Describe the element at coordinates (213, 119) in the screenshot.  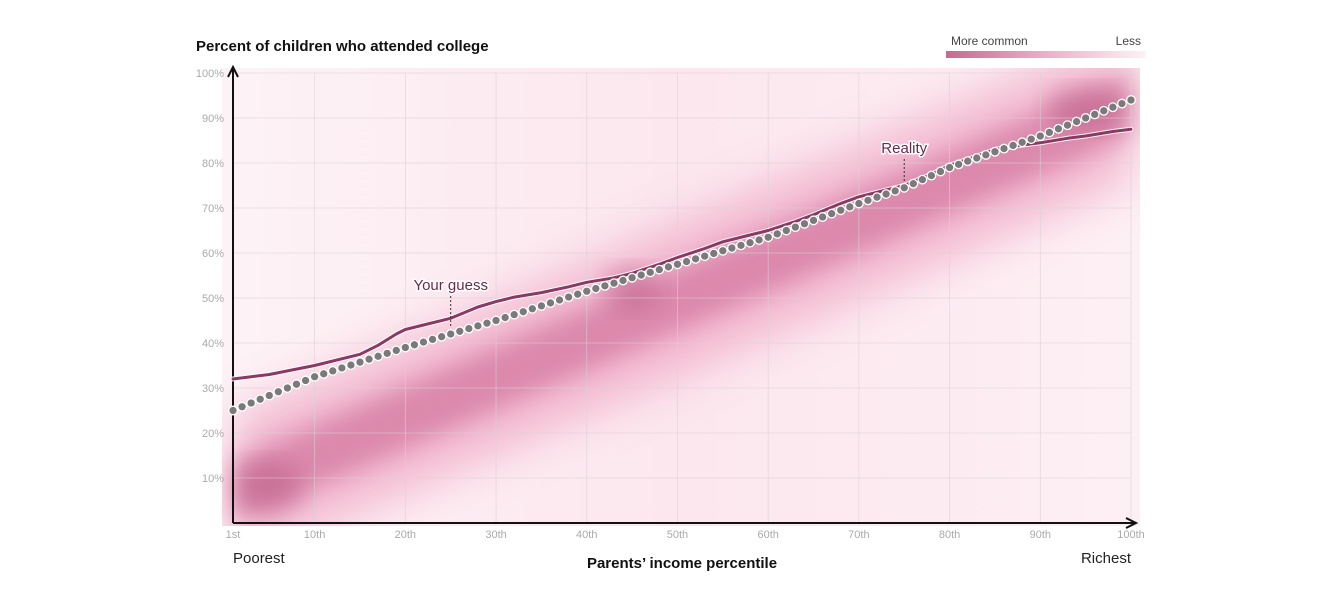
I see `y-tick-label: 90%` at that location.